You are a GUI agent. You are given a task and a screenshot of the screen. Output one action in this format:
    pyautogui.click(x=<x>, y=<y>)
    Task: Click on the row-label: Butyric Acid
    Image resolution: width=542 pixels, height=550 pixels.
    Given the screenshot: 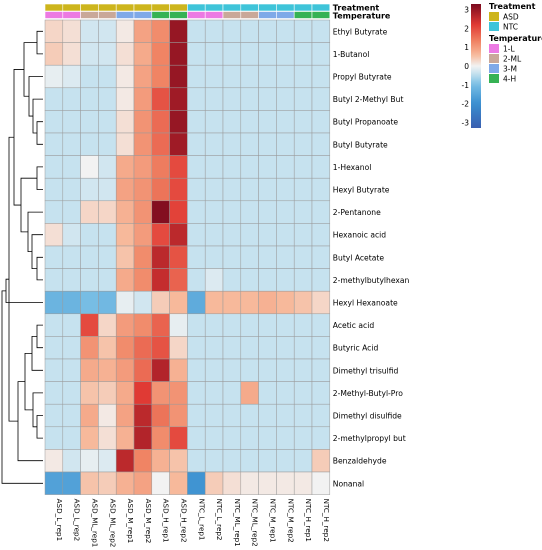 What is the action you would take?
    pyautogui.click(x=356, y=348)
    